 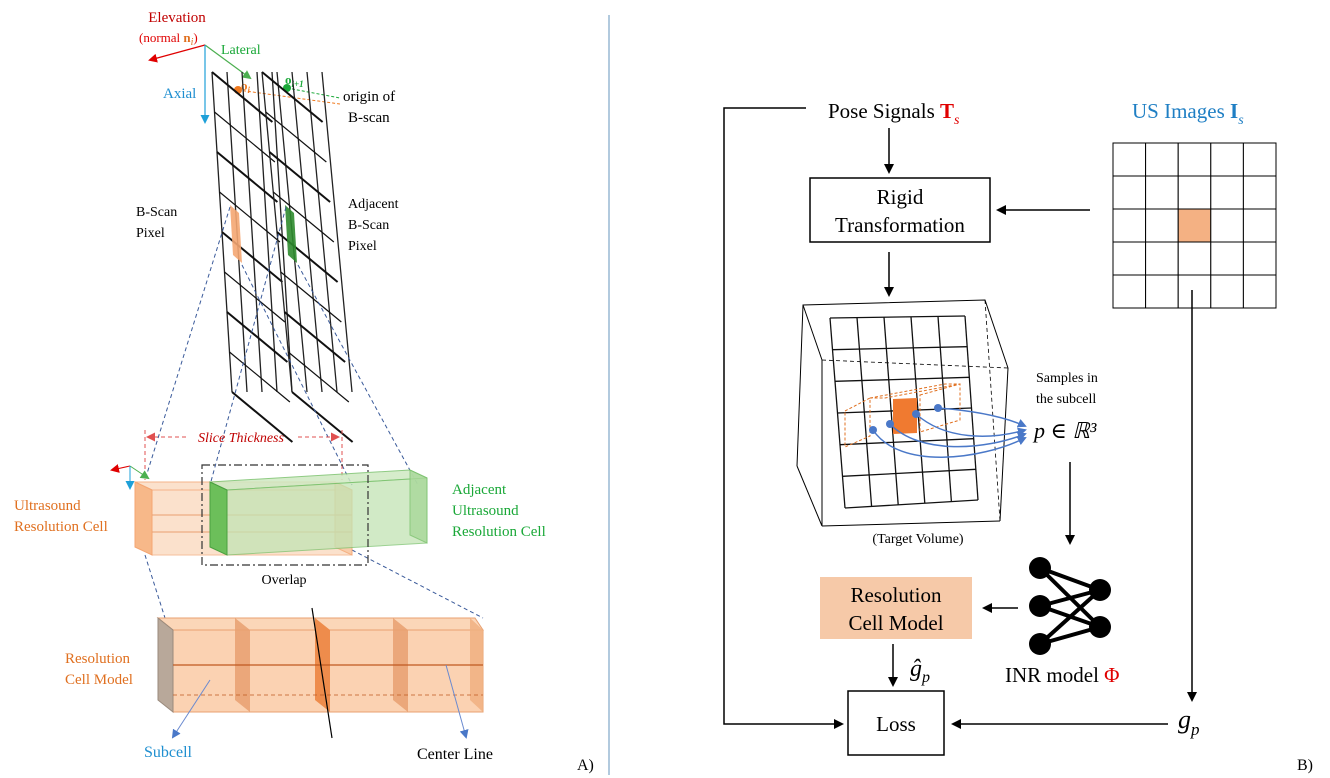 I want to click on g-label: gp, so click(x=1189, y=722).